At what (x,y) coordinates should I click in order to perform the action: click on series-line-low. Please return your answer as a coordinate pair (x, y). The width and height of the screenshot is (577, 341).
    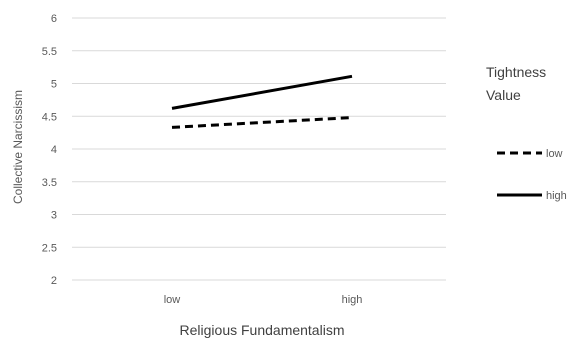
    Looking at the image, I should click on (262, 122).